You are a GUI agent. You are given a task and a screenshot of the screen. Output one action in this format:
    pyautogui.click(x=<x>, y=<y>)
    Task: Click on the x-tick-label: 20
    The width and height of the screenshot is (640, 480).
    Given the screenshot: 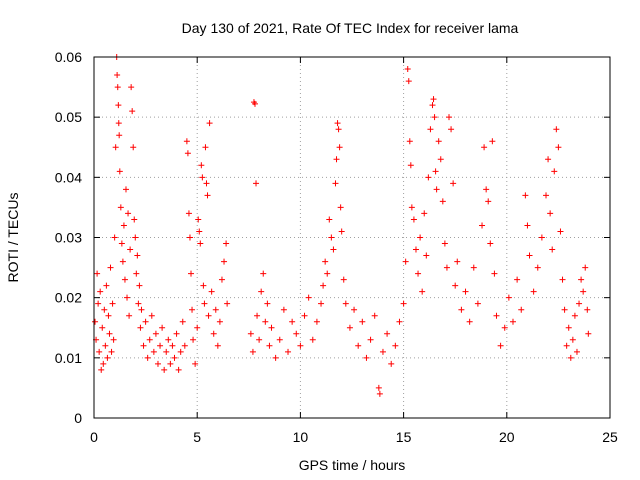 What is the action you would take?
    pyautogui.click(x=507, y=437)
    